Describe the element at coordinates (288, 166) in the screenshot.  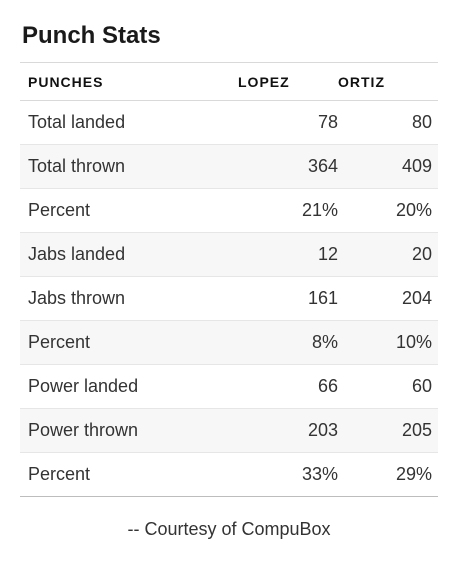
I see `lopez-value: 364` at that location.